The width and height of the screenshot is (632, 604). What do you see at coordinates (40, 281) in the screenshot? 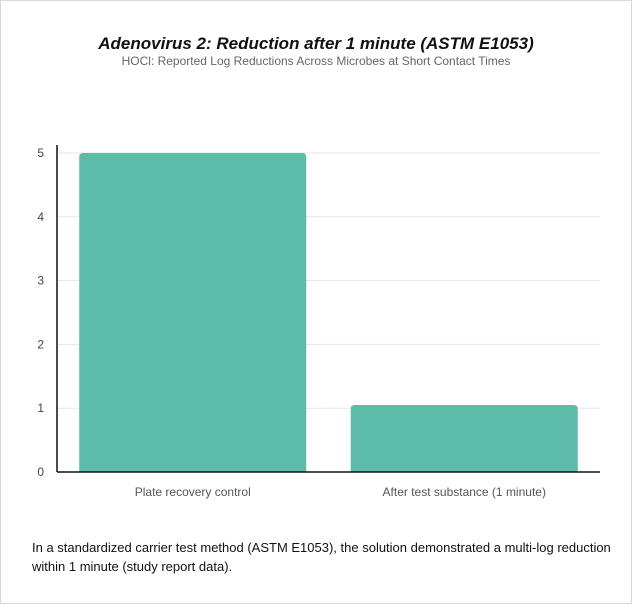
I see `y-tick-label: 3` at bounding box center [40, 281].